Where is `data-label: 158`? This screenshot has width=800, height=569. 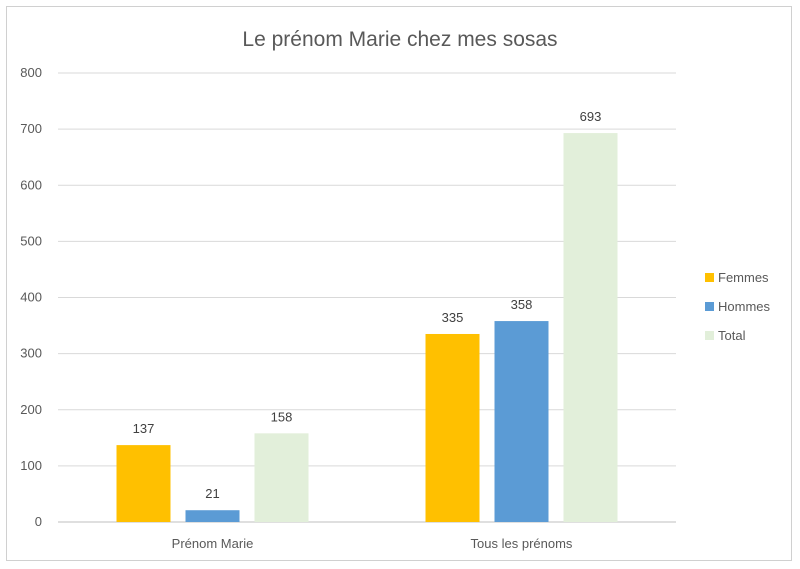 data-label: 158 is located at coordinates (282, 416).